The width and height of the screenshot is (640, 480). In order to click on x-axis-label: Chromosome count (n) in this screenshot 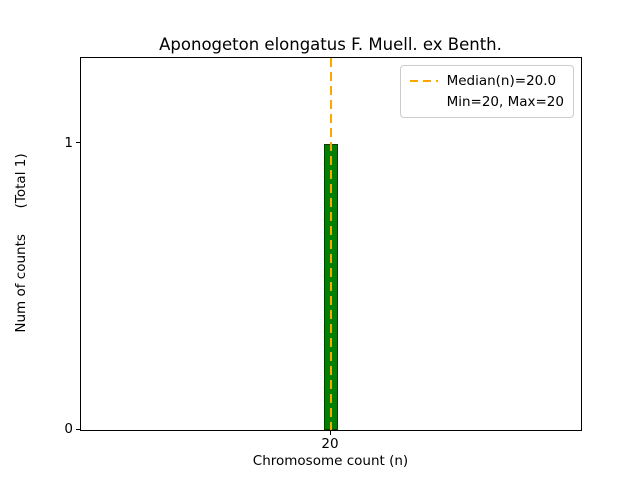, I will do `click(330, 461)`.